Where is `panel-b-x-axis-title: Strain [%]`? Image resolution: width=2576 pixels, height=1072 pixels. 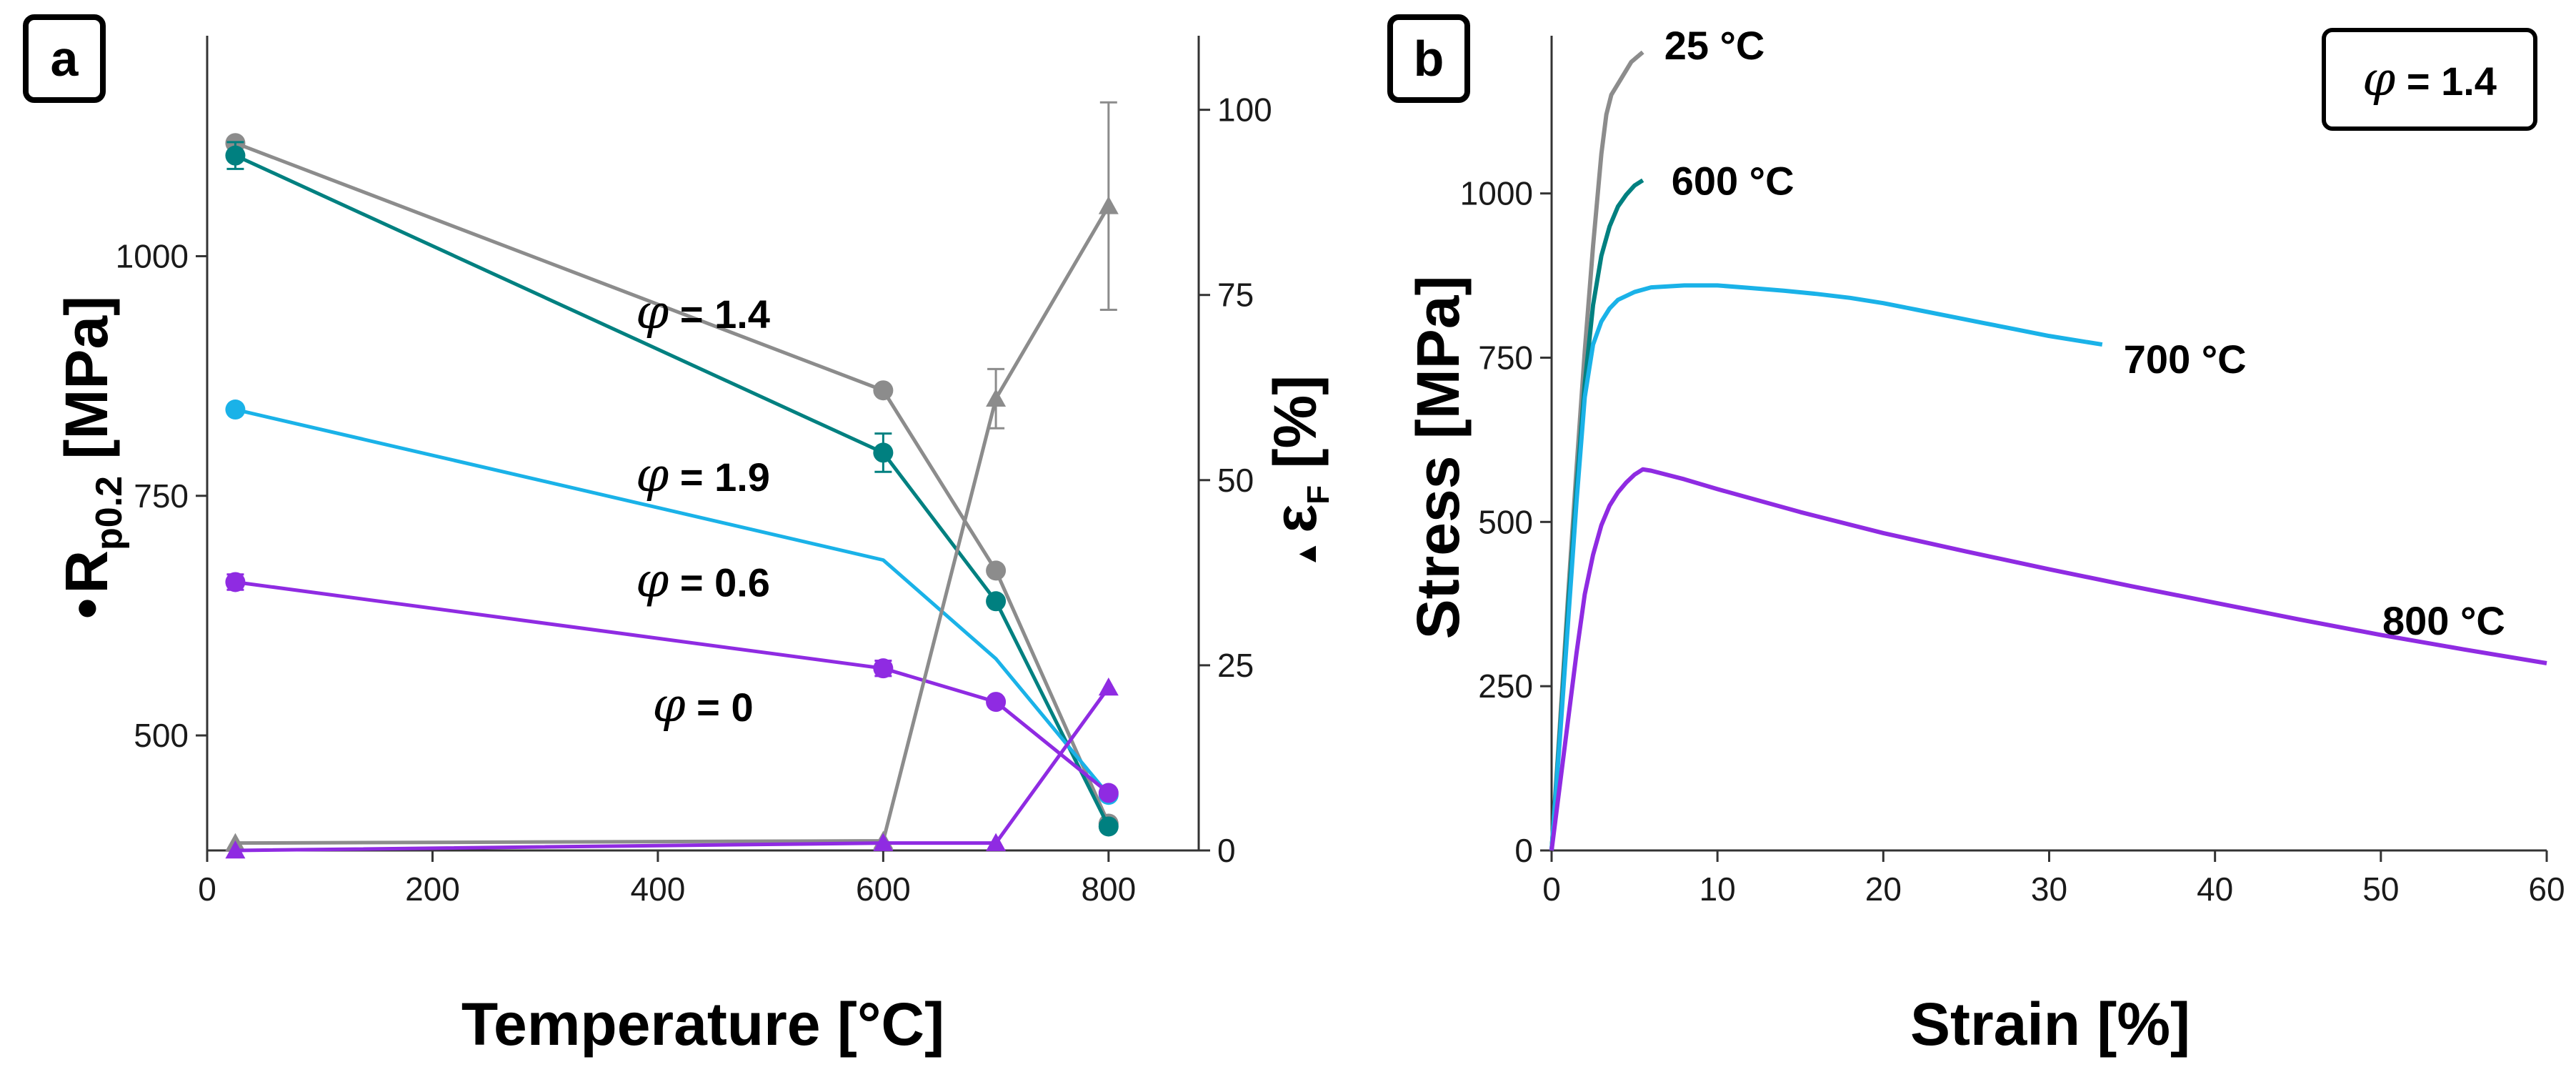 panel-b-x-axis-title: Strain [%] is located at coordinates (2050, 1024).